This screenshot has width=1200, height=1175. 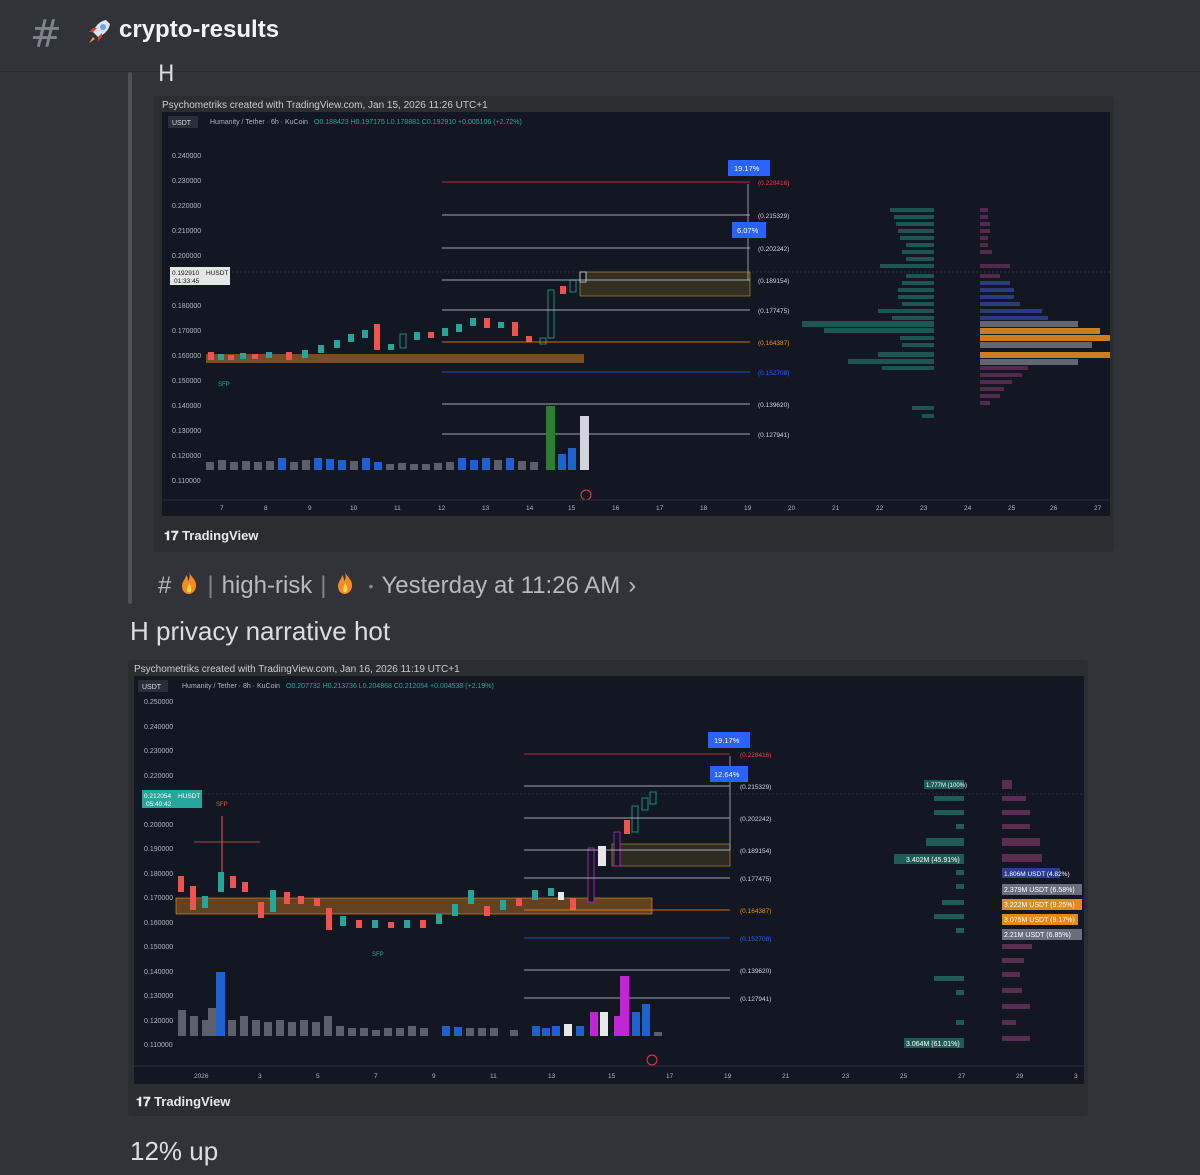 What do you see at coordinates (962, 1076) in the screenshot?
I see `time-tick: 27` at bounding box center [962, 1076].